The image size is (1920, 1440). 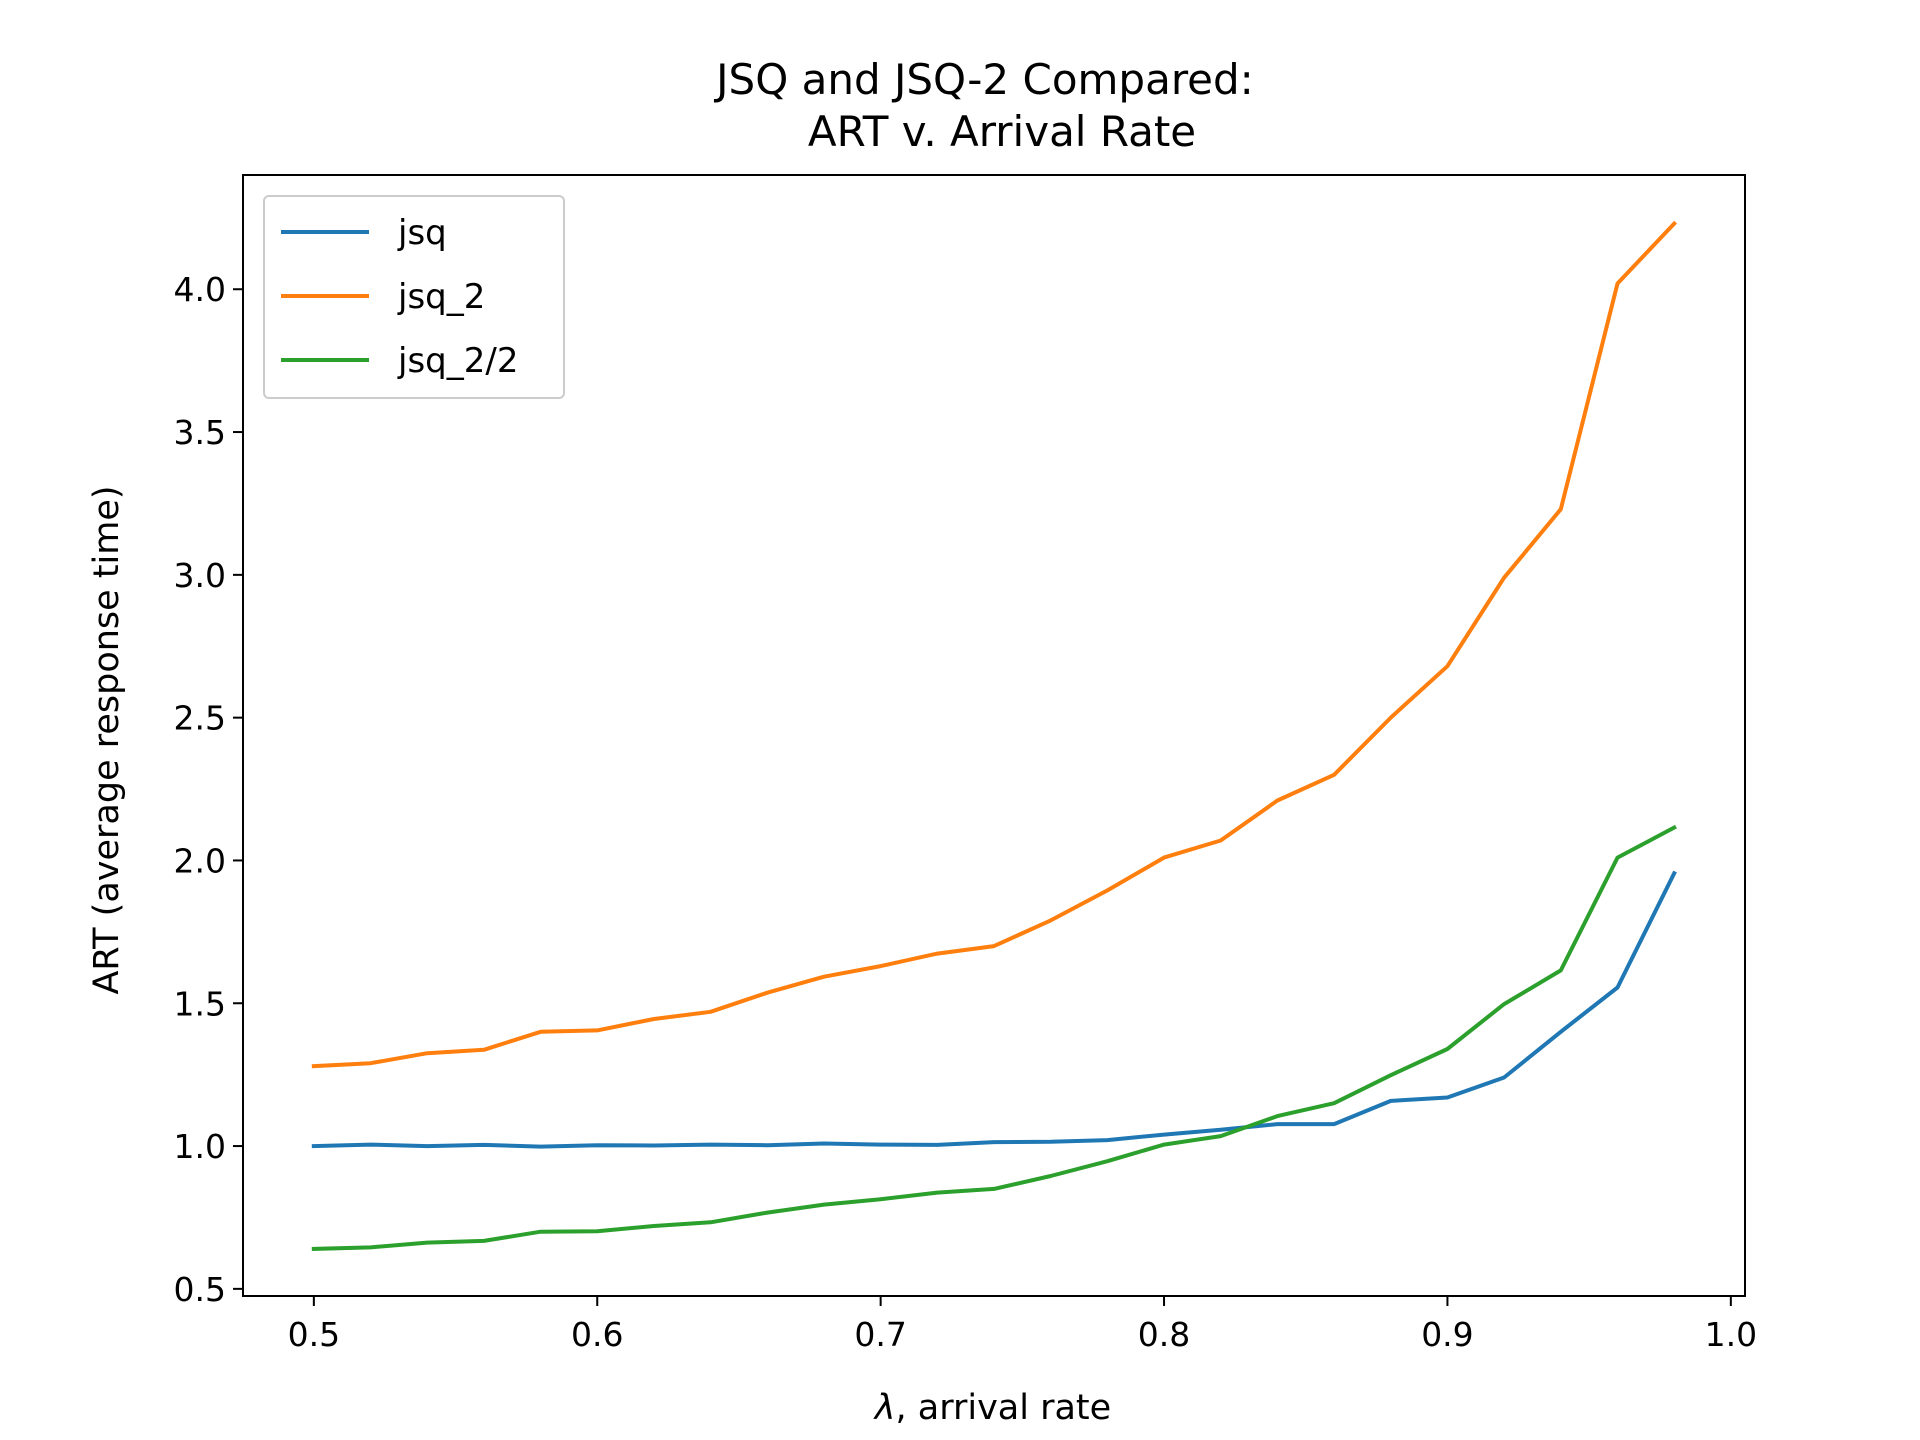 I want to click on chart-subtitle: ART v. Arrival Rate, so click(x=1002, y=131).